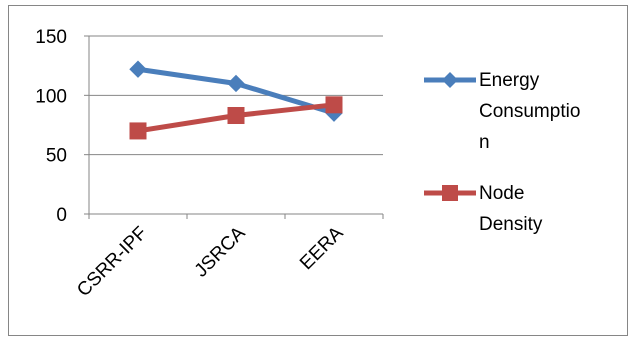 Image resolution: width=636 pixels, height=342 pixels. I want to click on legend-entry-1: Node Density, so click(483, 209).